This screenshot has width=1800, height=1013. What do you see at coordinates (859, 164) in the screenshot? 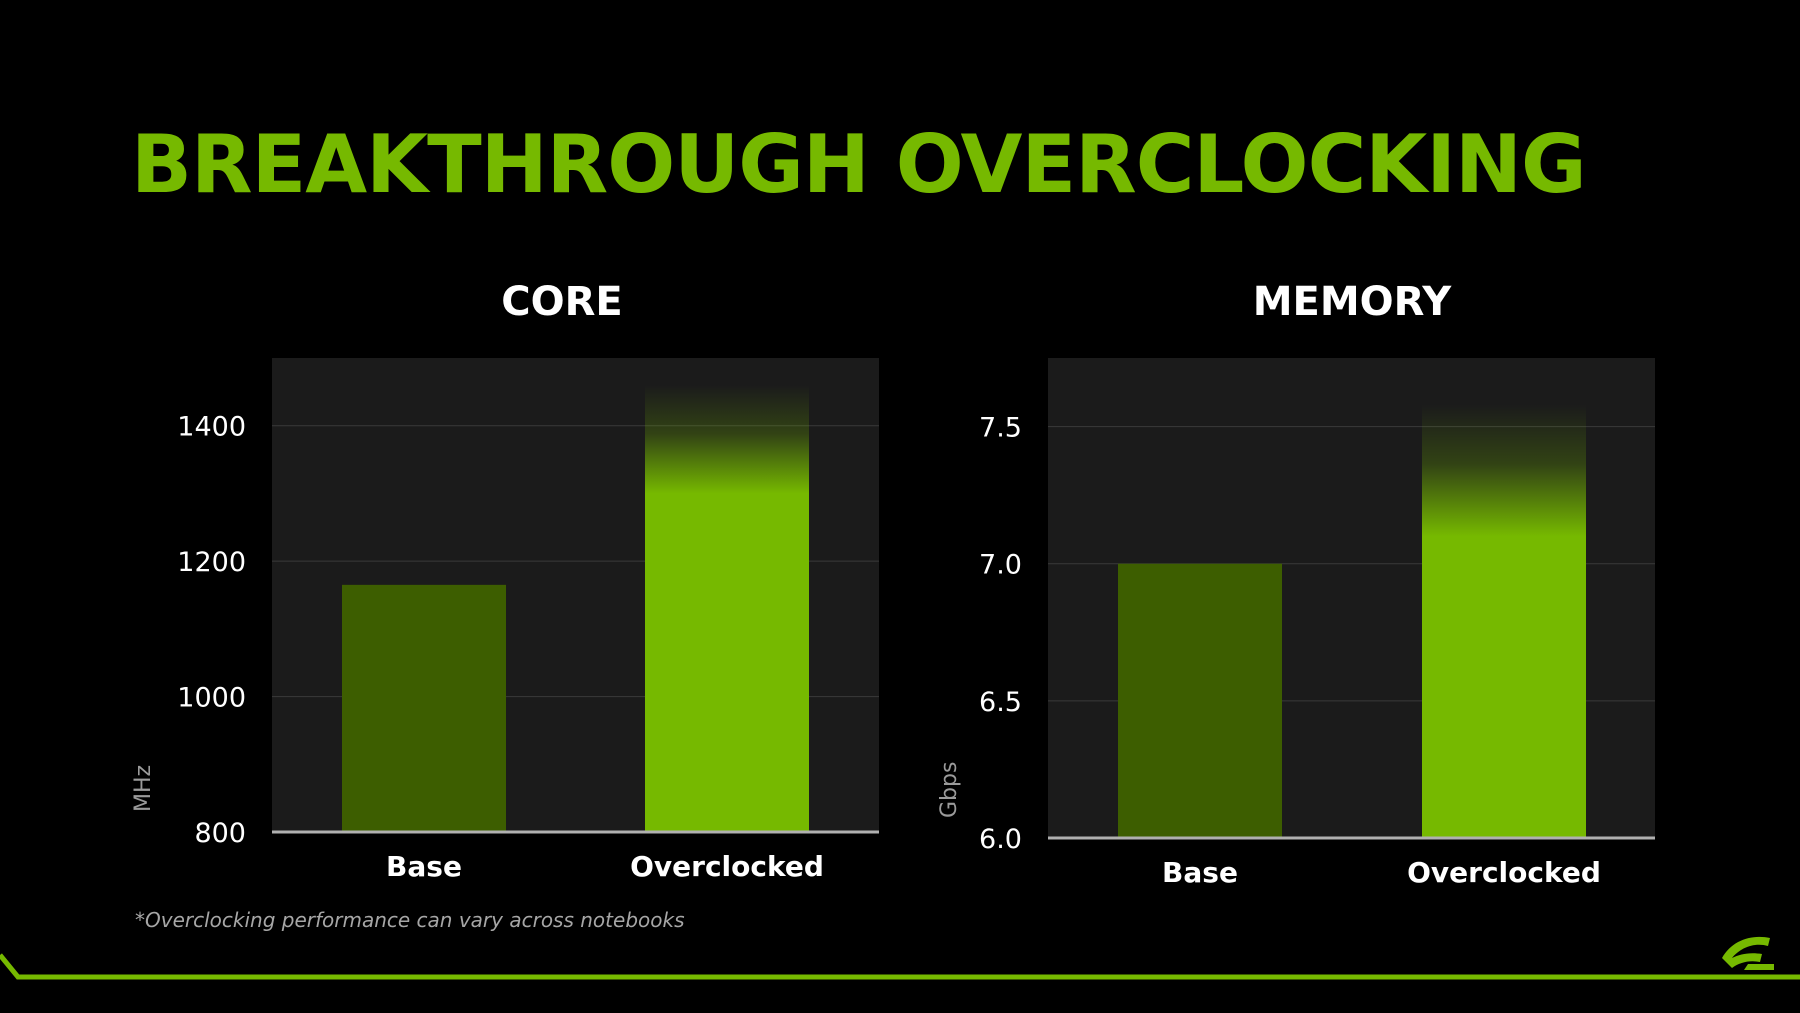
I see `slide-title: BREAKTHROUGH OVERCLOCKING` at bounding box center [859, 164].